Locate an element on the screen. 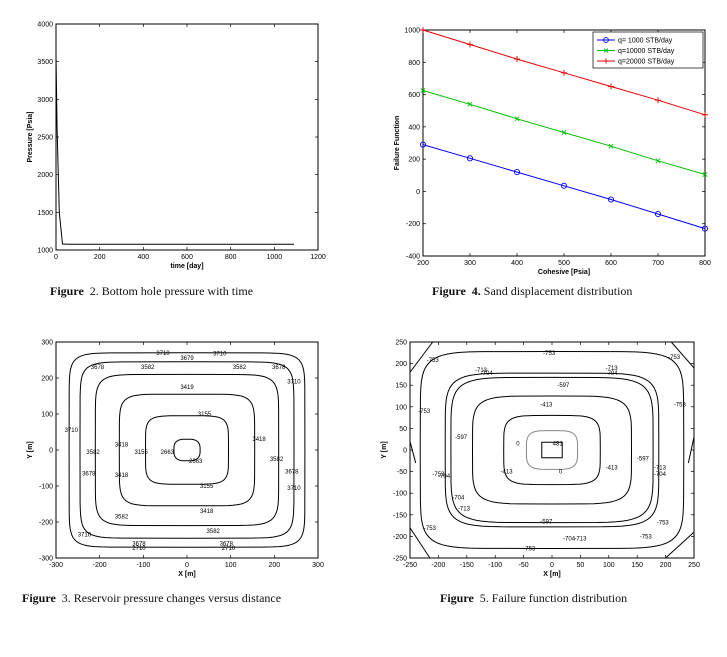  fig4-legend-label: q=10000 STB/day is located at coordinates (646, 51).